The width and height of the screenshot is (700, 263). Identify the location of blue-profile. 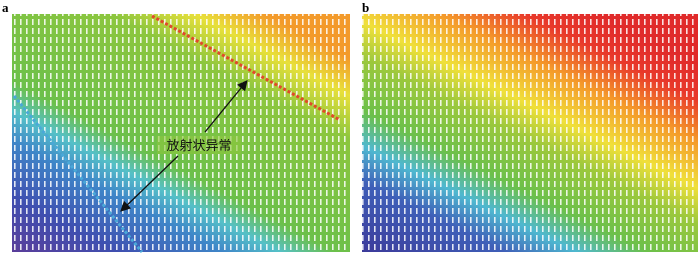
(78, 174).